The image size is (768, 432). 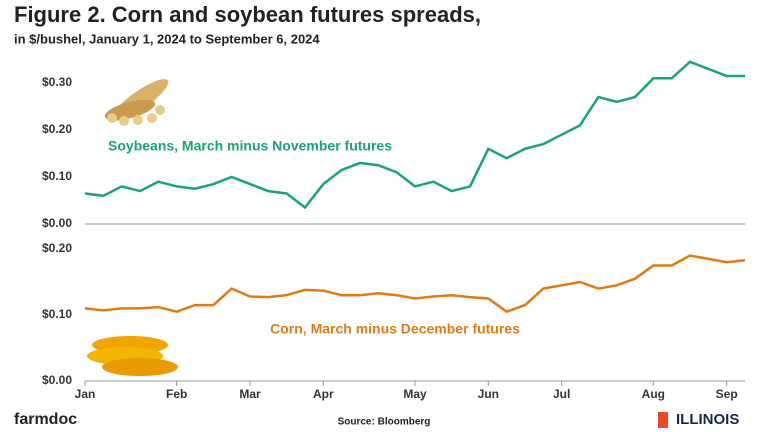 What do you see at coordinates (384, 422) in the screenshot?
I see `source: Source: Bloomberg` at bounding box center [384, 422].